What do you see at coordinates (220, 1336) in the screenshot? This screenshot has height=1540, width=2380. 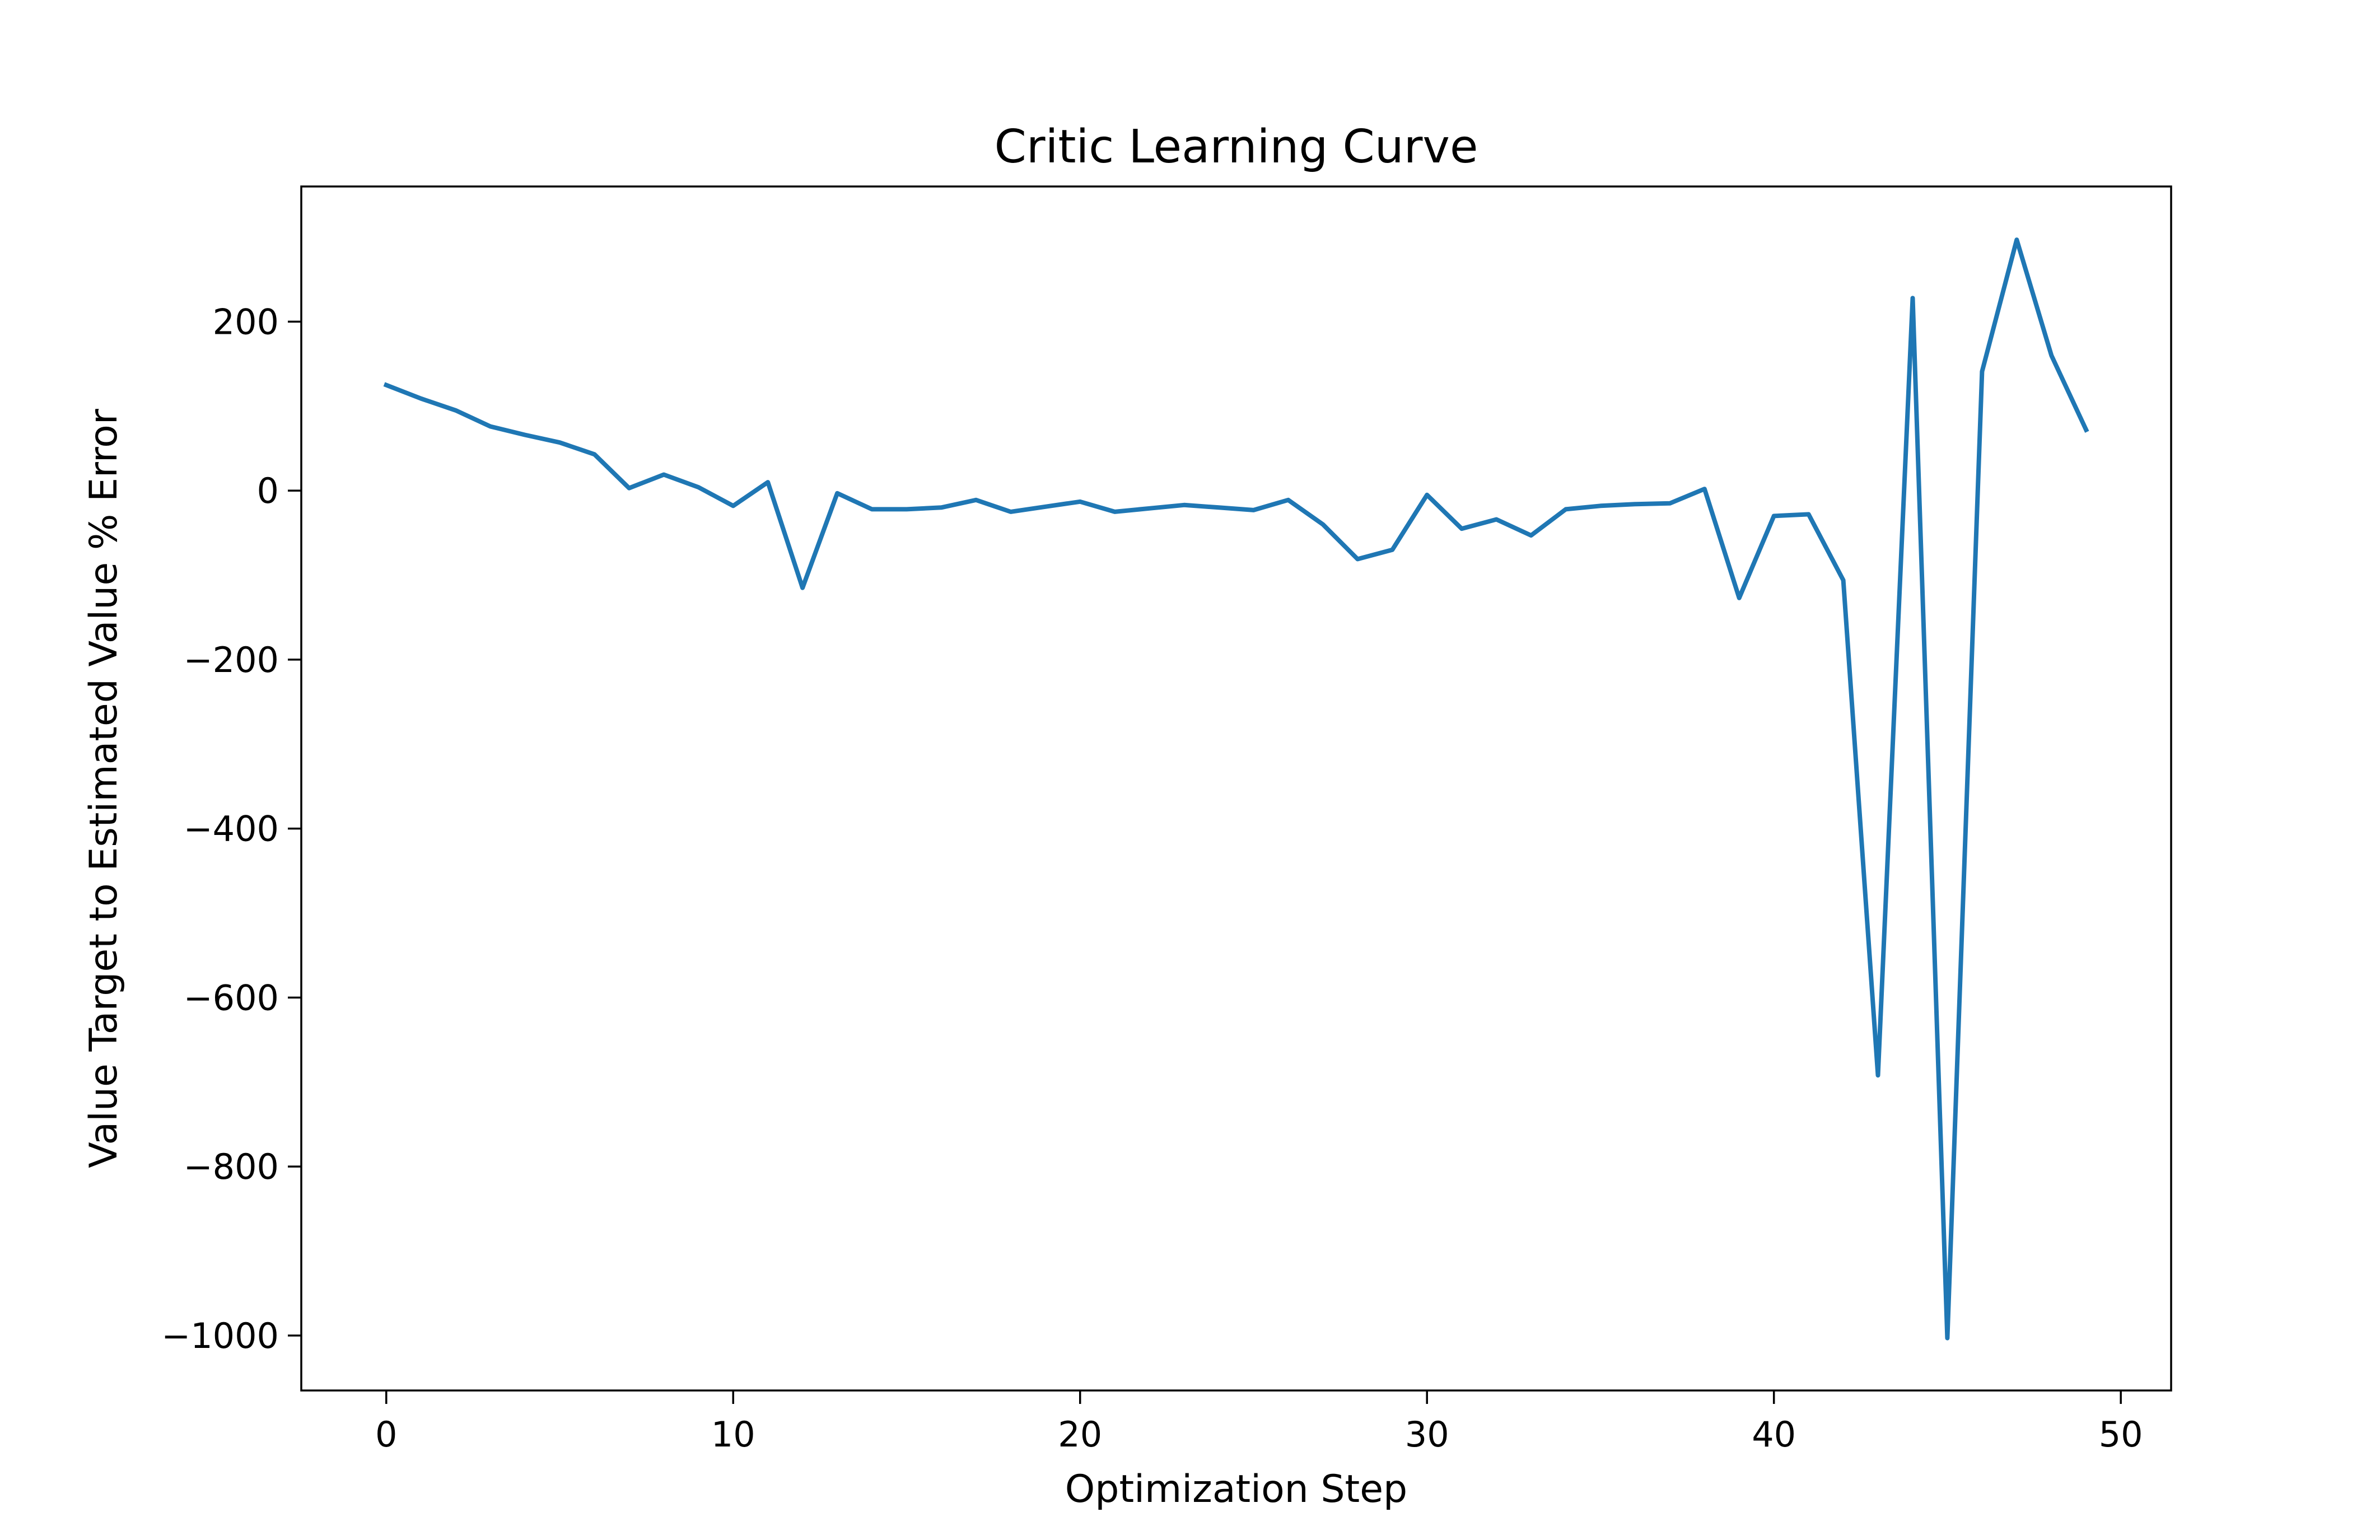 I see `y-tick-label: −1000` at bounding box center [220, 1336].